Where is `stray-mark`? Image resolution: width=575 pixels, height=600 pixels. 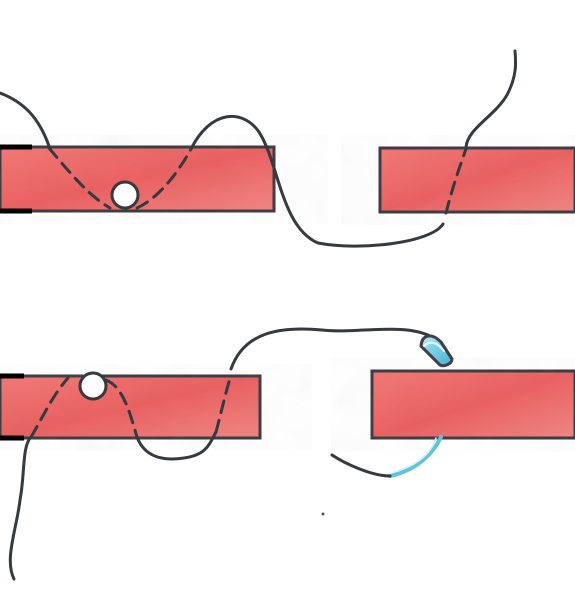
stray-mark is located at coordinates (323, 514).